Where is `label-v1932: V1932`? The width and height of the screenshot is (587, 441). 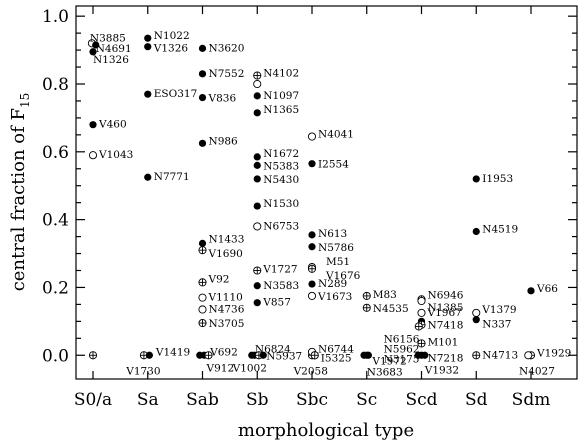 label-v1932: V1932 is located at coordinates (441, 370).